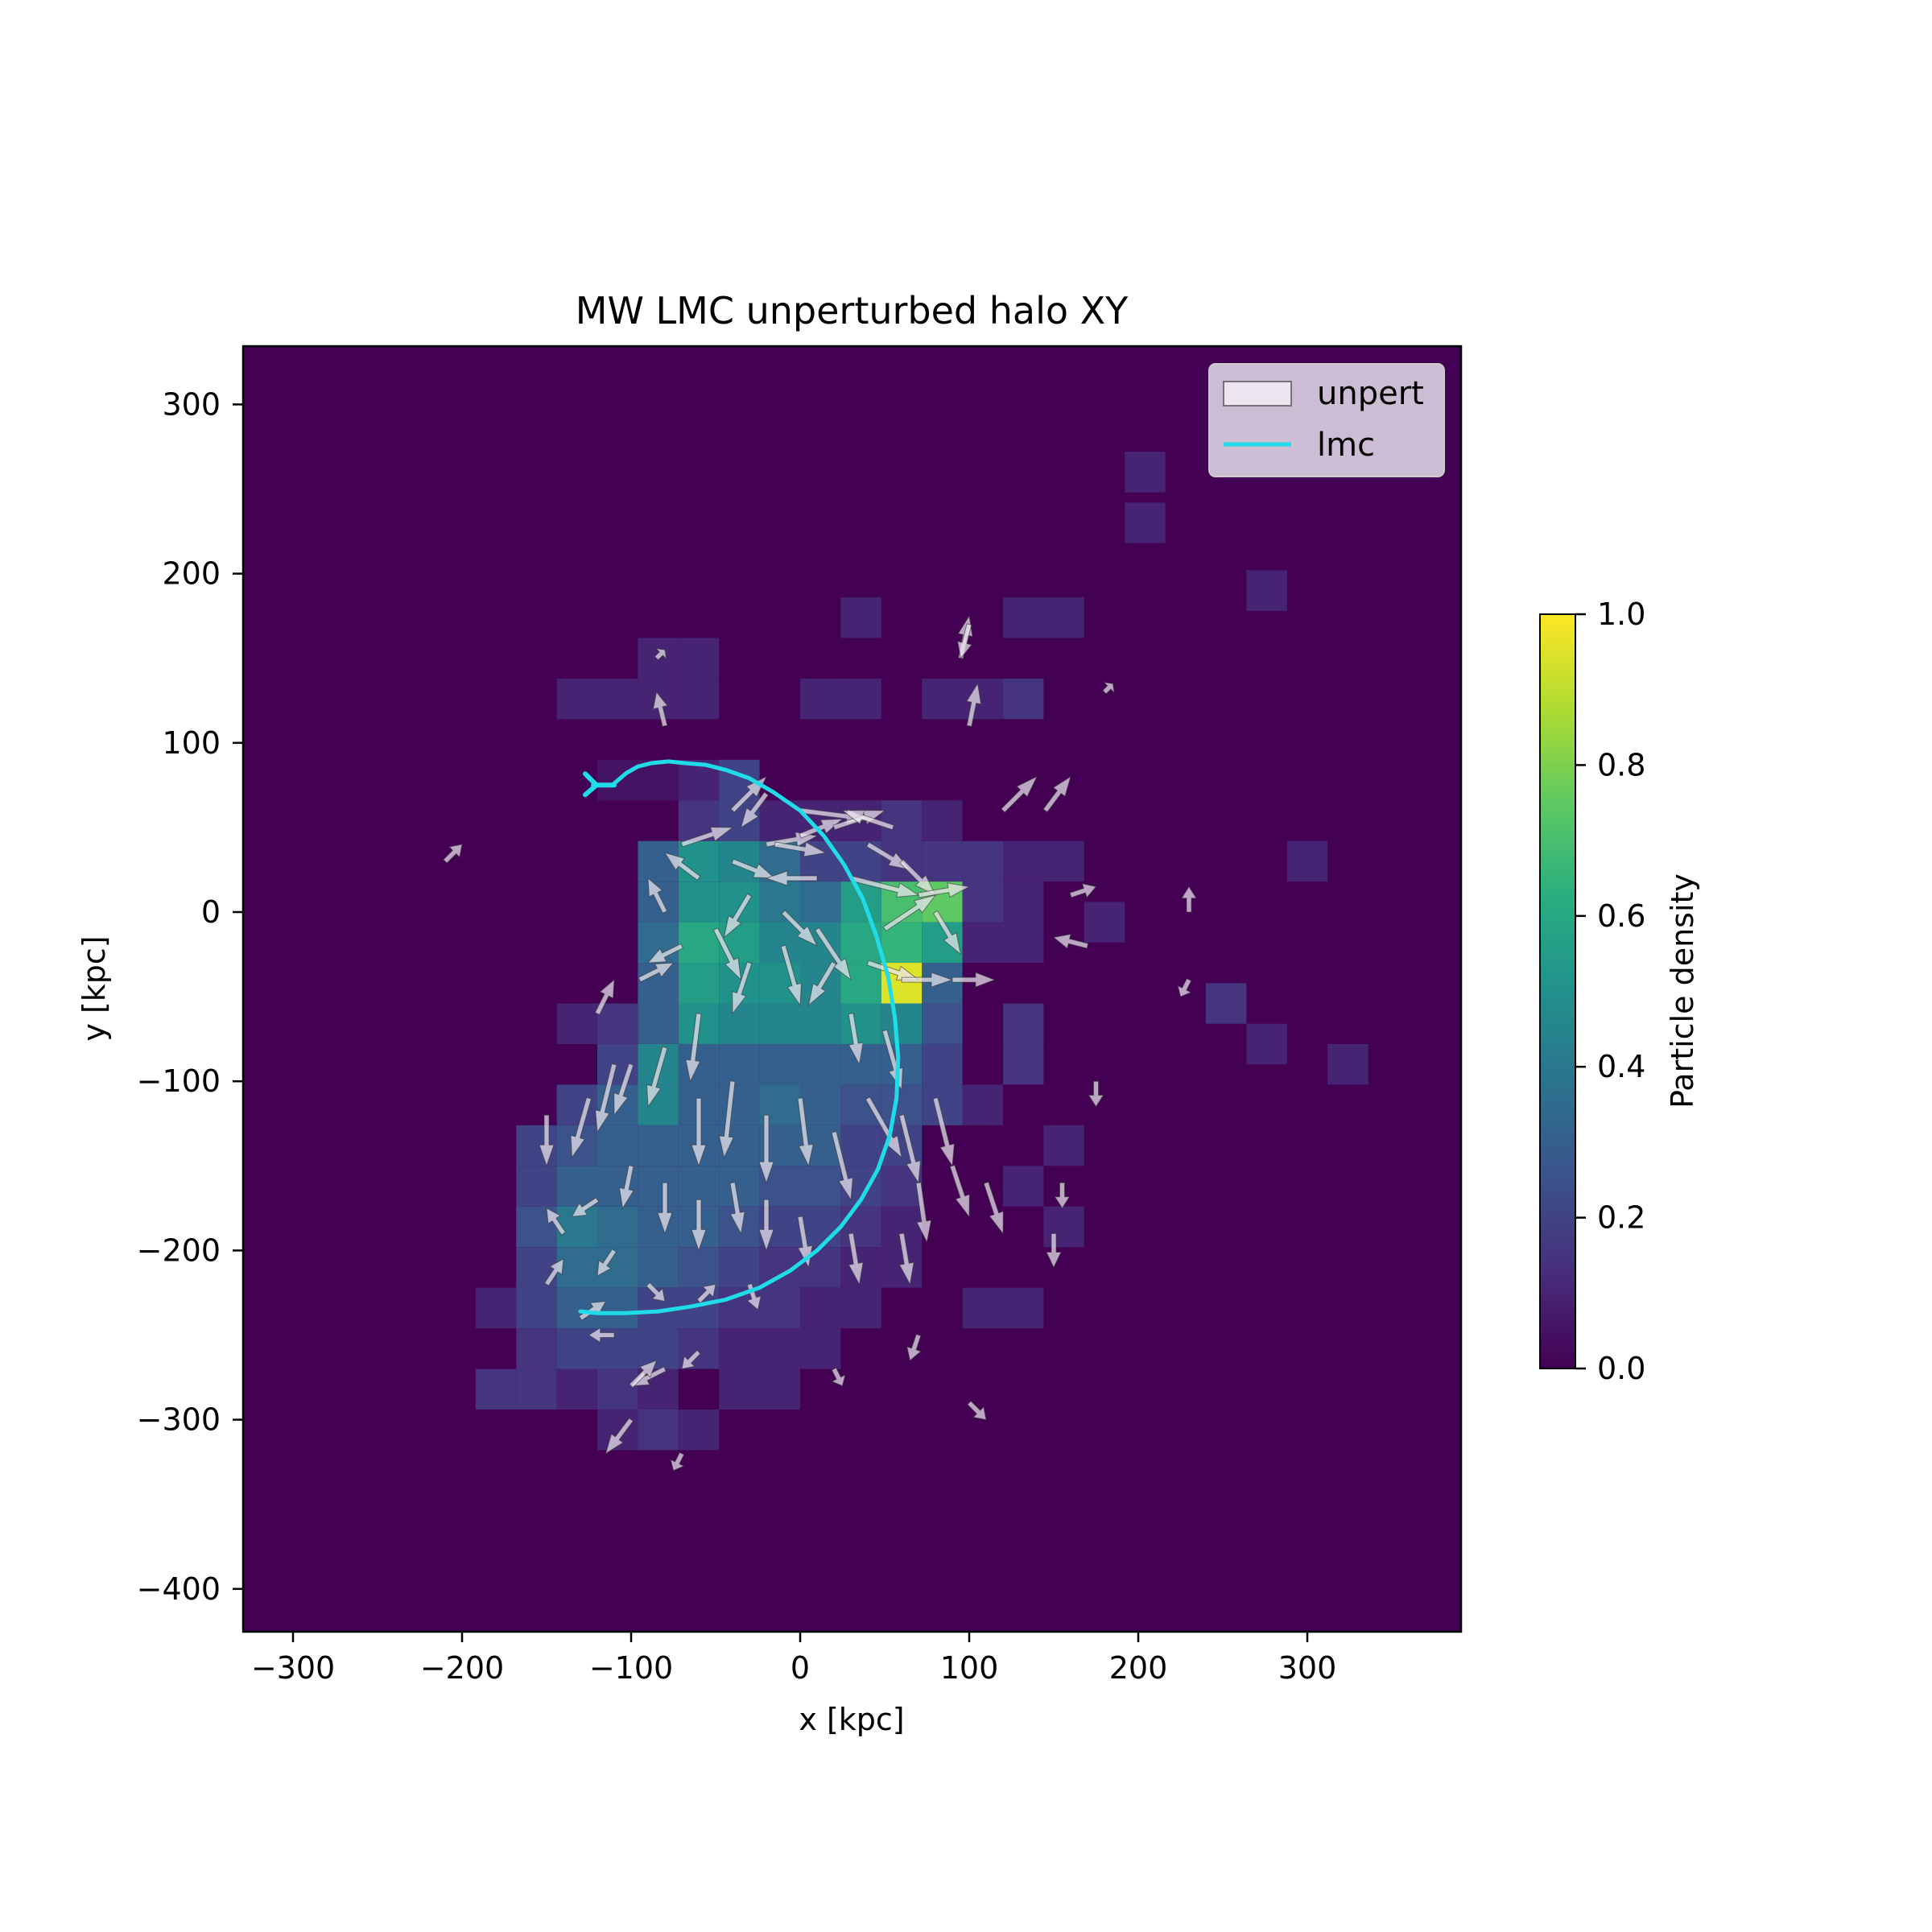  What do you see at coordinates (1257, 394) in the screenshot?
I see `legend-patch-unpert` at bounding box center [1257, 394].